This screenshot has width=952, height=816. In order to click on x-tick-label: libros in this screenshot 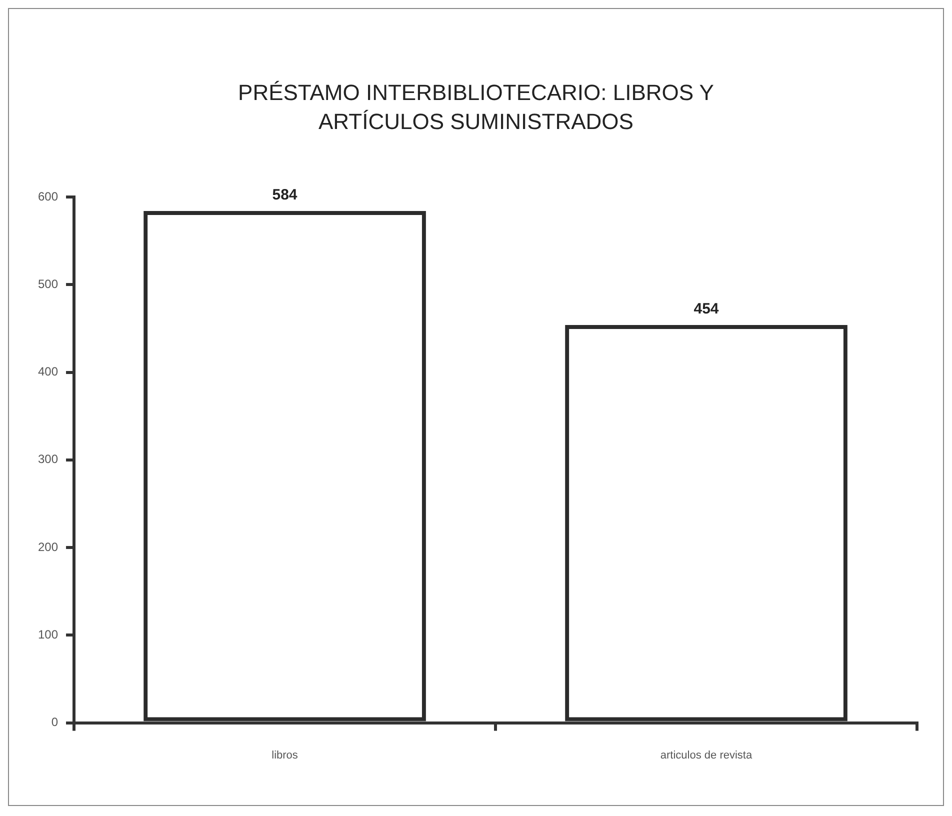, I will do `click(285, 755)`.